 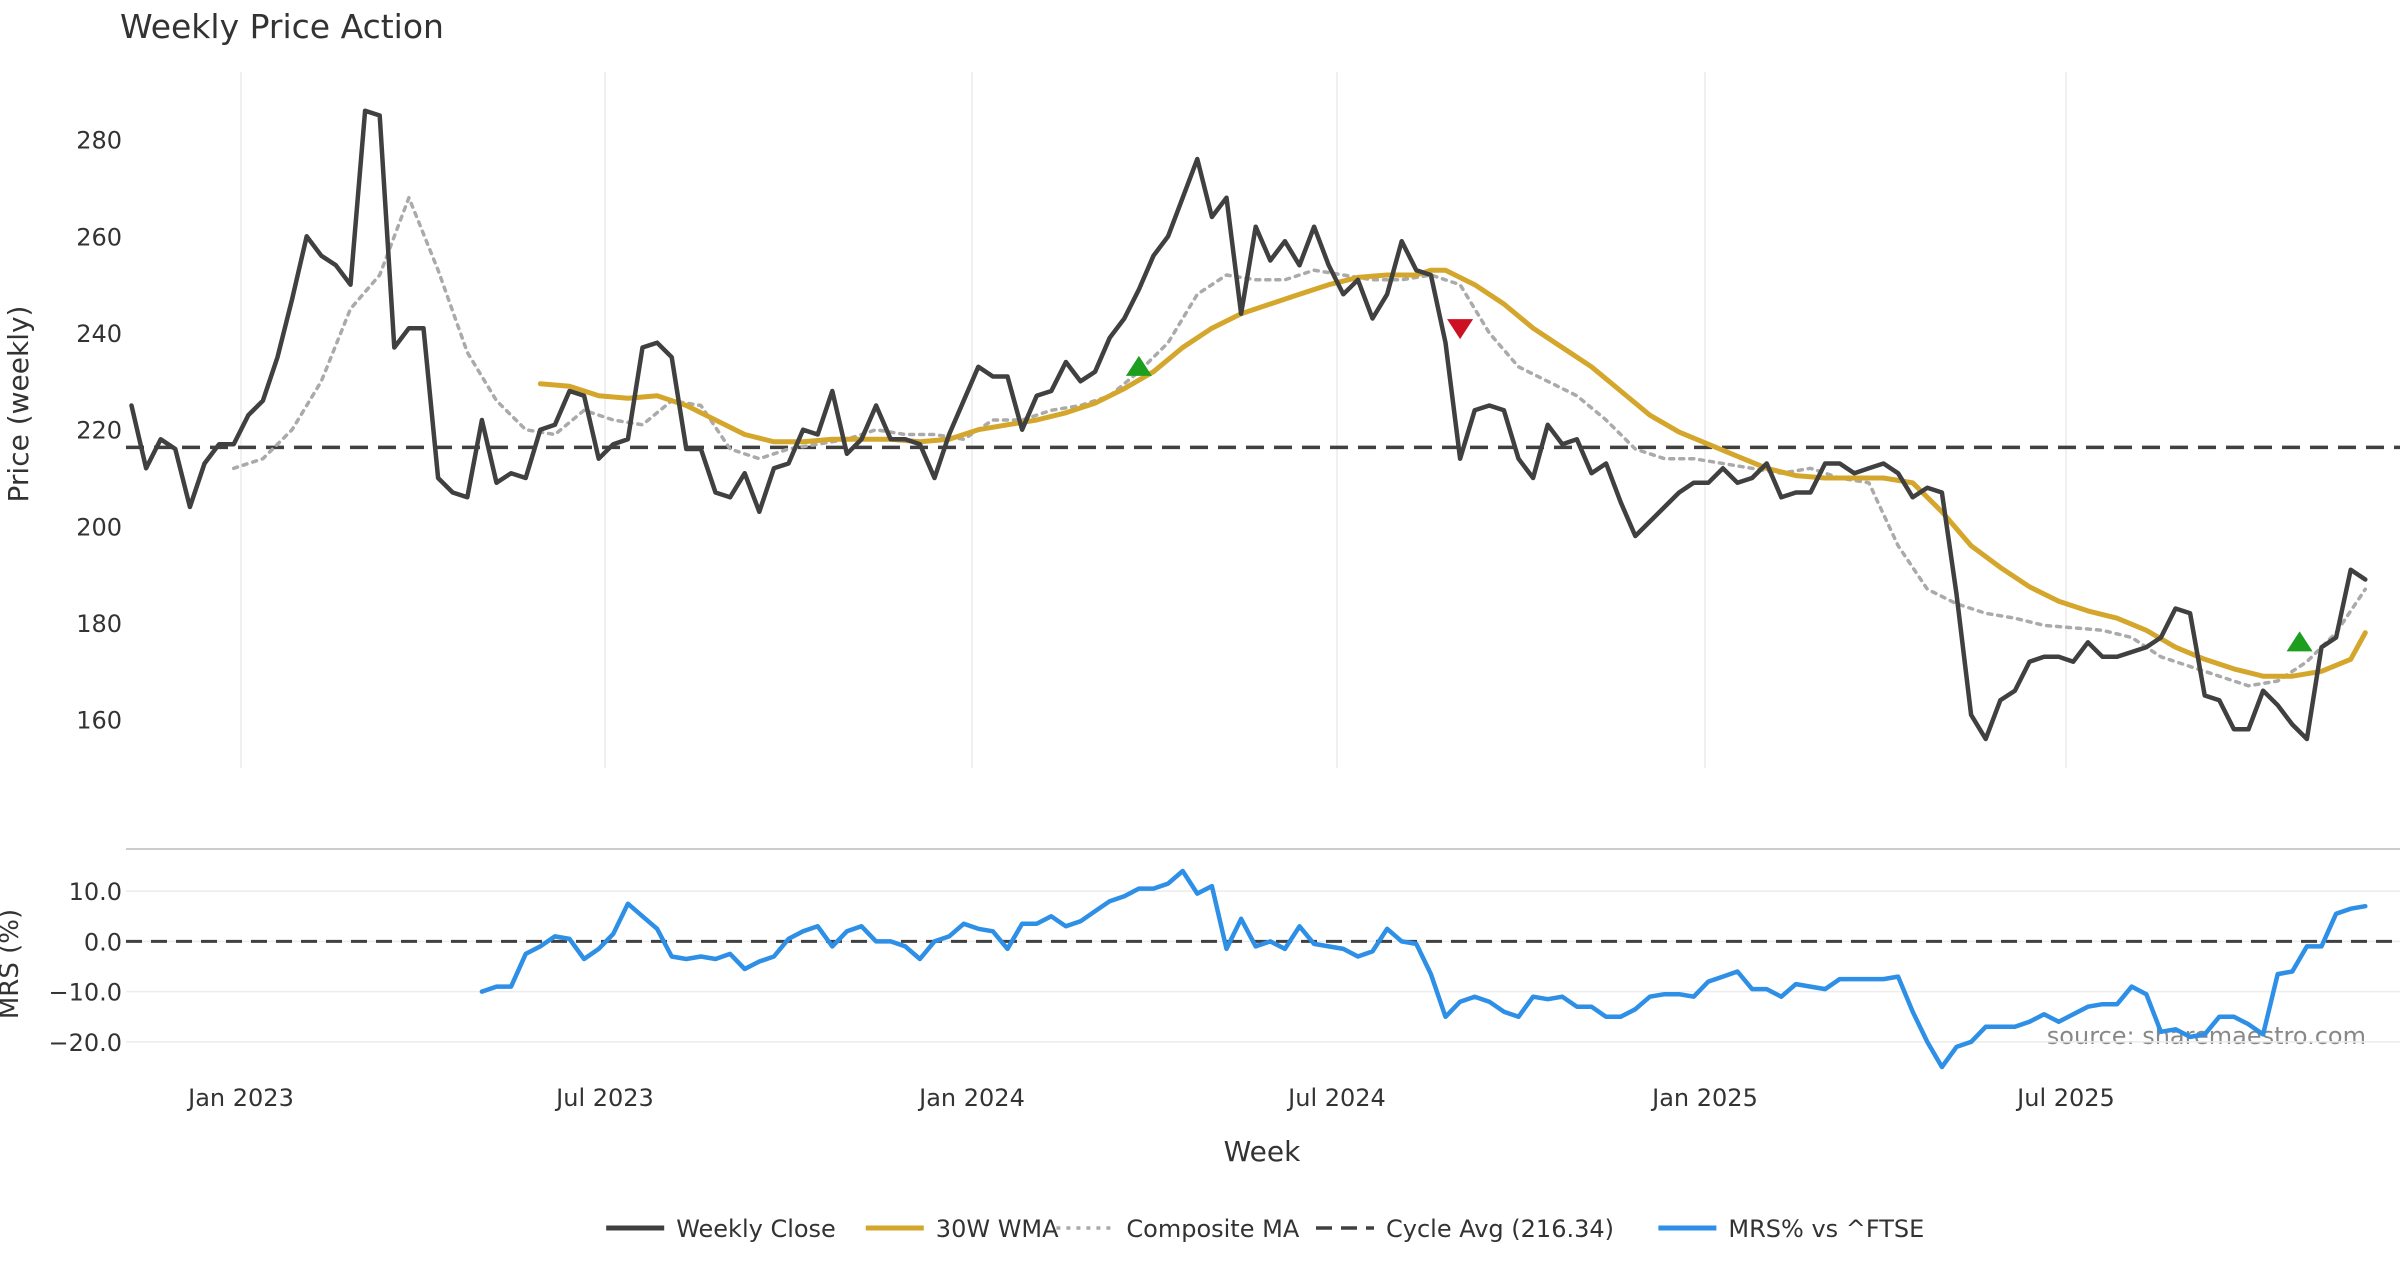 I want to click on mrs-y-tick-label: 0.0, so click(x=103, y=942).